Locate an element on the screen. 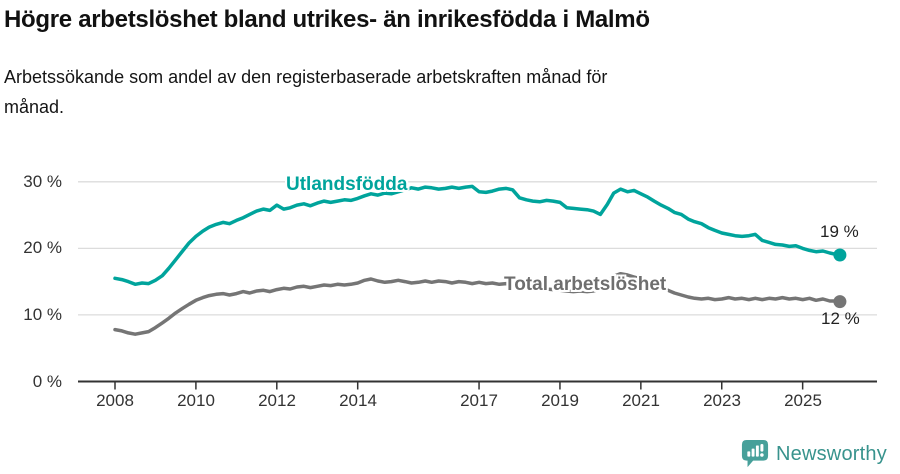 The height and width of the screenshot is (474, 900). newsworthy-logo-text: Newsworthy is located at coordinates (831, 454).